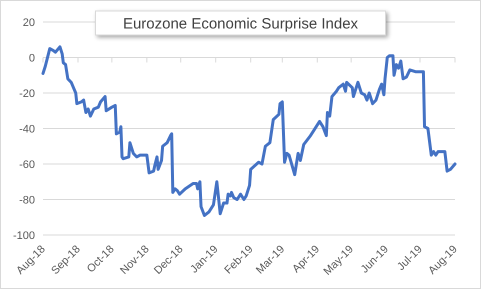 This screenshot has width=481, height=289. Describe the element at coordinates (27, 164) in the screenshot. I see `y-tick-label: -60` at that location.